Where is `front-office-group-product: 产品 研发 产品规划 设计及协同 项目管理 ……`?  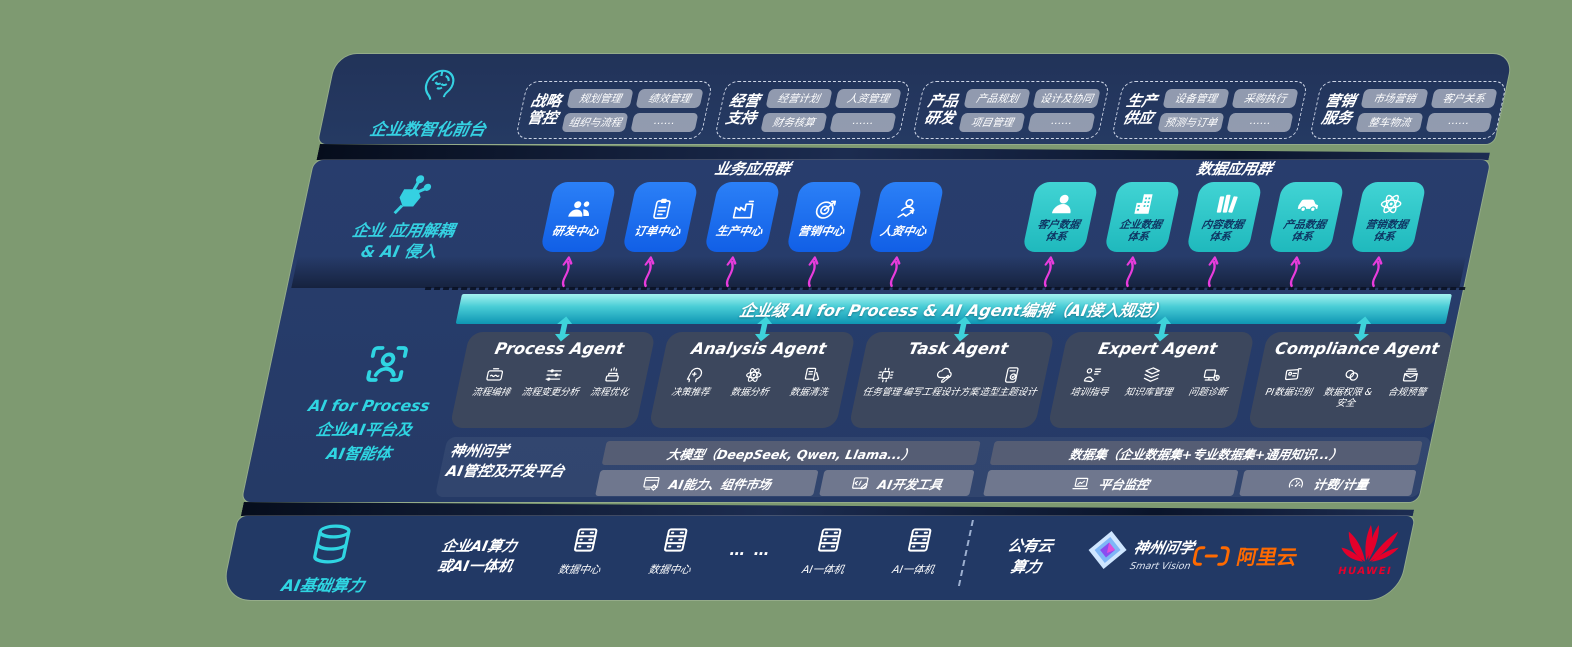
front-office-group-product: 产品 研发 产品规划 设计及协同 项目管理 …… is located at coordinates (1011, 110).